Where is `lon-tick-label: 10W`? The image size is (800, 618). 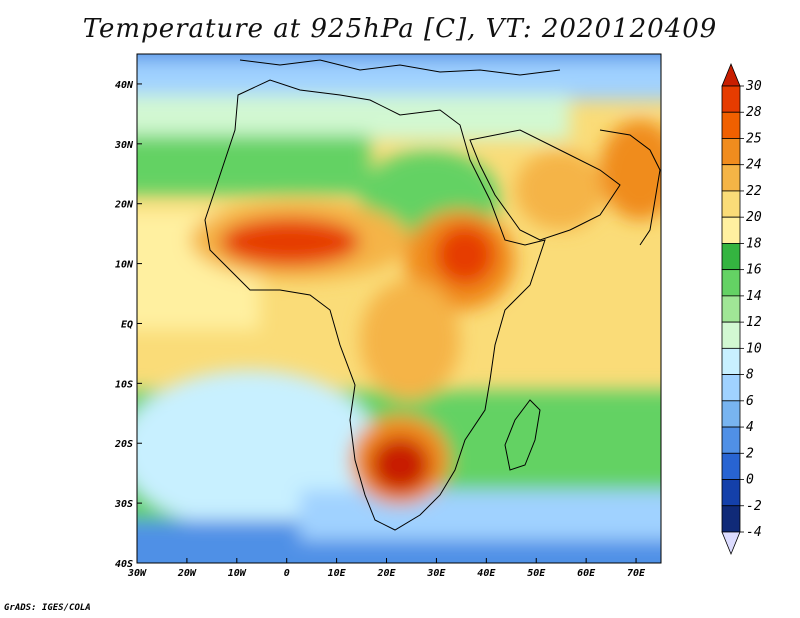
lon-tick-label: 10W is located at coordinates (237, 573).